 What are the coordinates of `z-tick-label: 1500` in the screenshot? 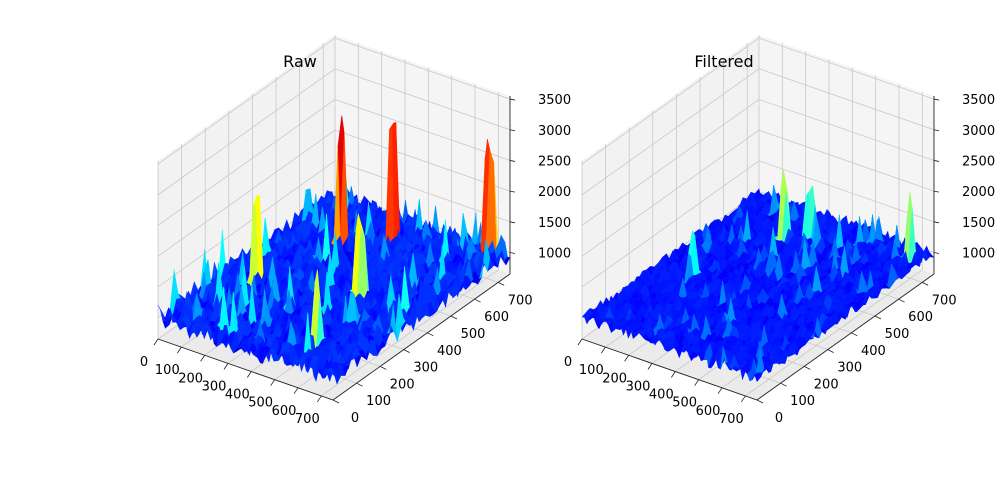 It's located at (554, 223).